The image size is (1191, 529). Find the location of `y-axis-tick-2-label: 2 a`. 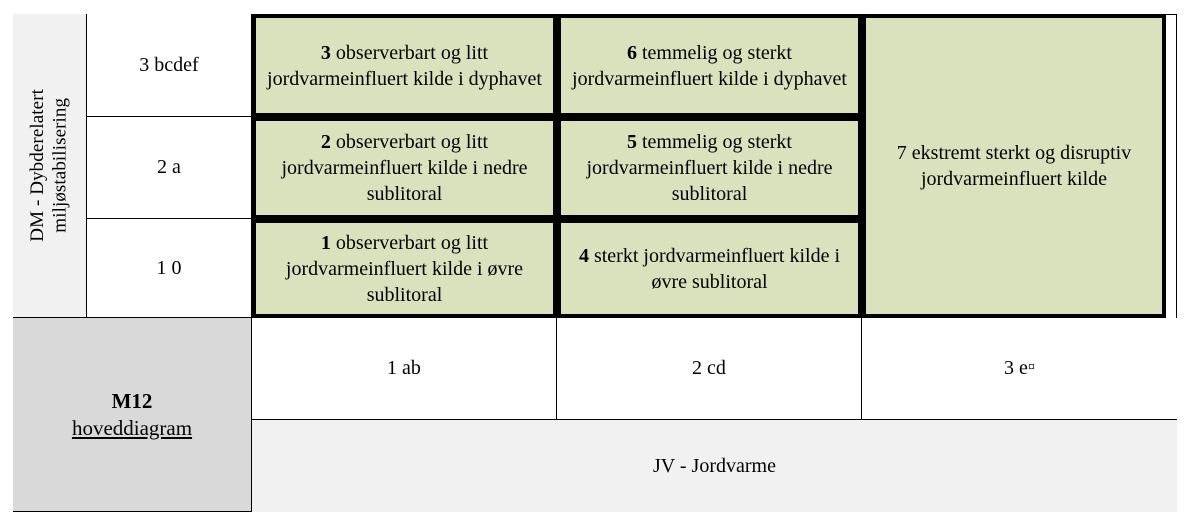

y-axis-tick-2-label: 2 a is located at coordinates (169, 167).